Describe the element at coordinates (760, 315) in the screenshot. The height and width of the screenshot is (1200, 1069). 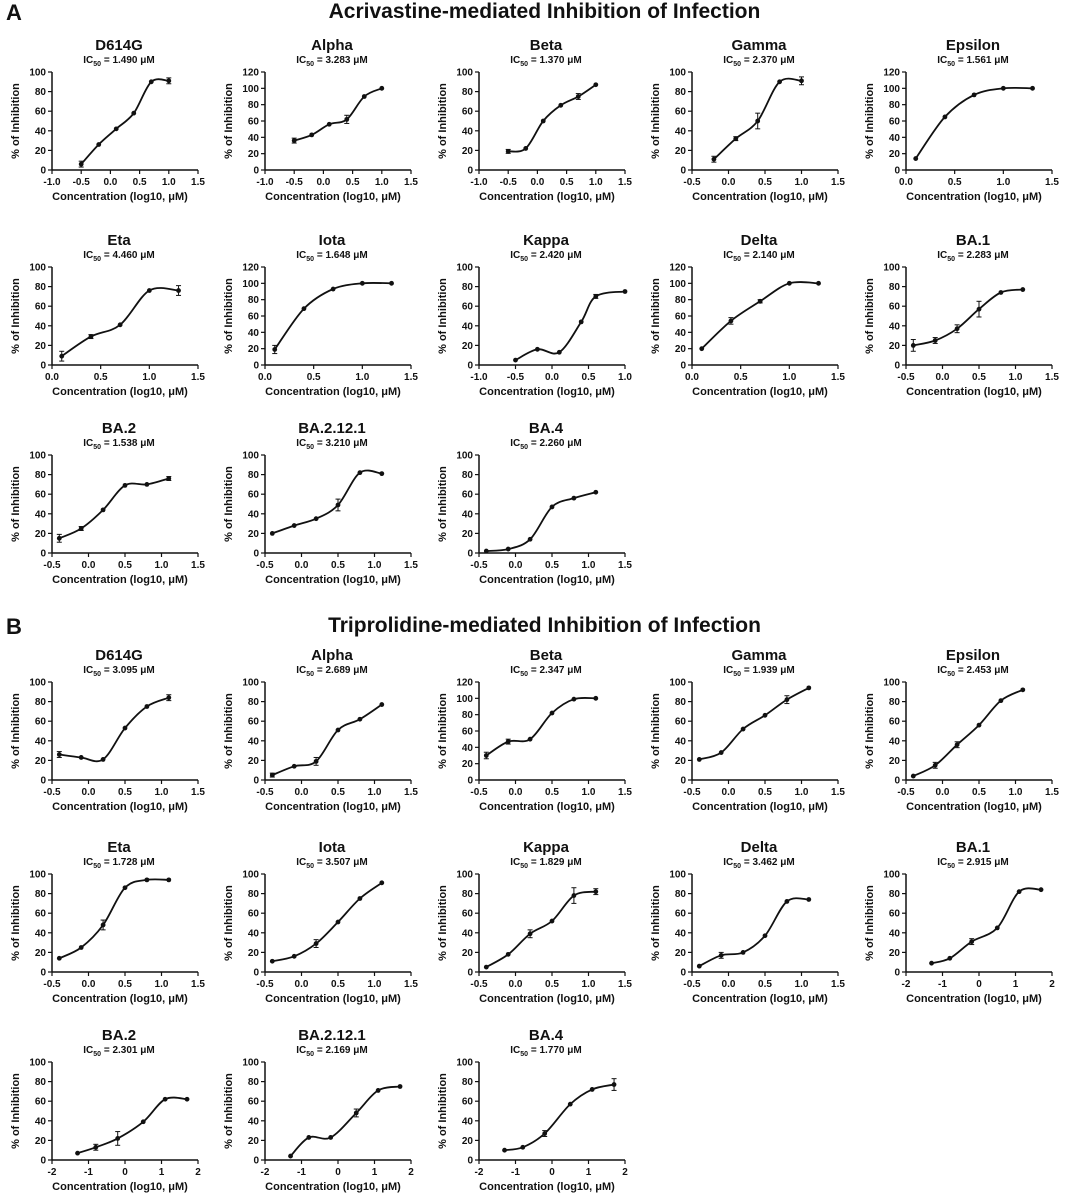
I see `fit-curve` at that location.